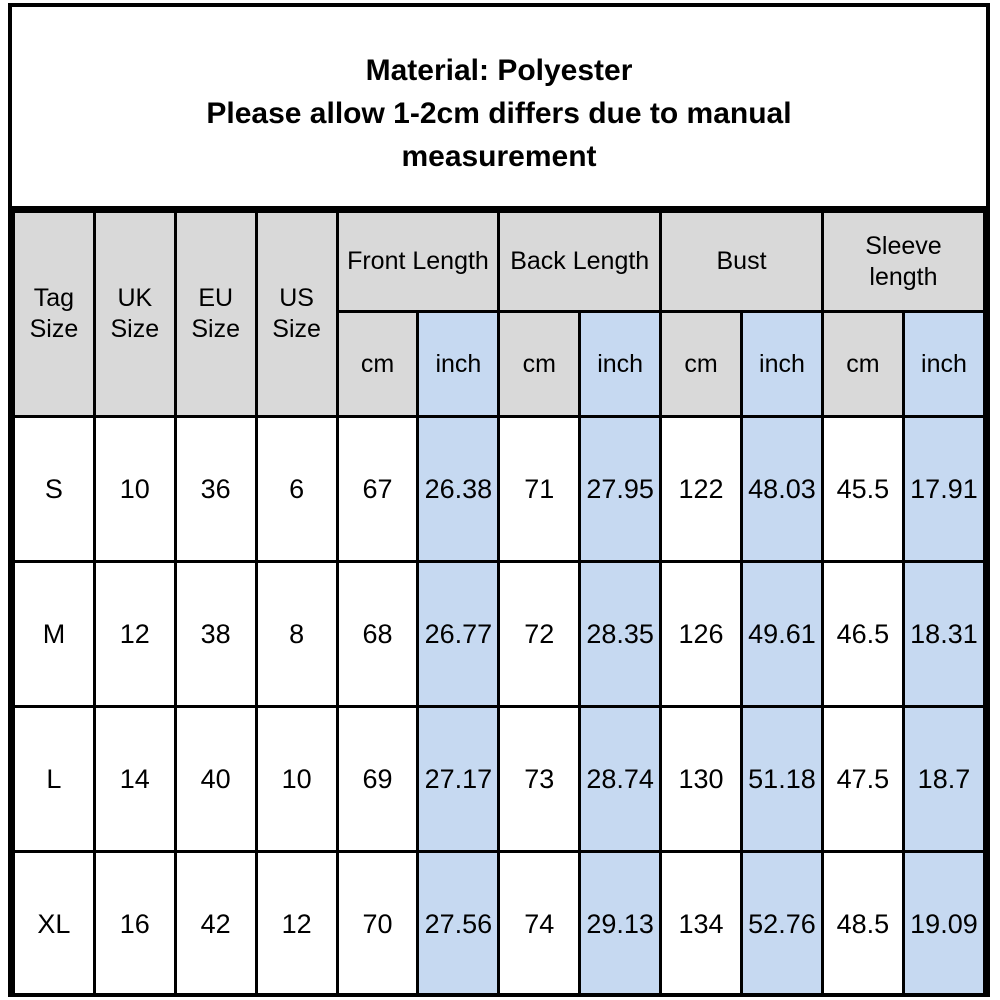 The image size is (1000, 1000). Describe the element at coordinates (862, 921) in the screenshot. I see `size-cell: 48.5` at that location.